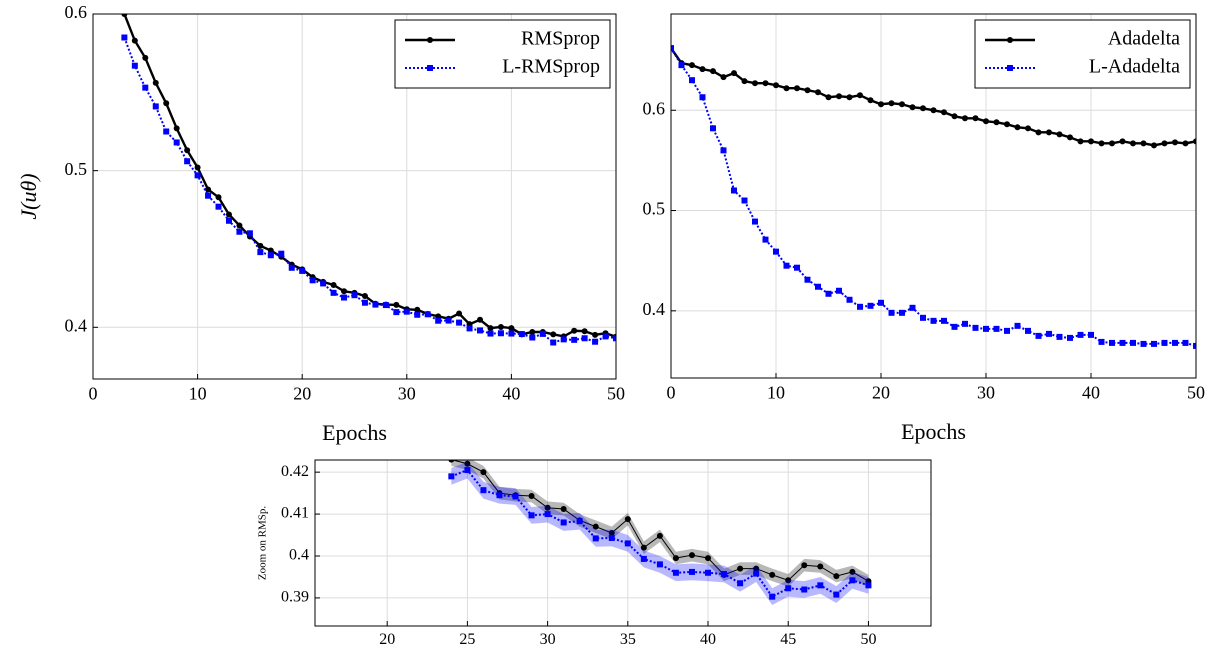  I want to click on plot-series, so click(660, 533).